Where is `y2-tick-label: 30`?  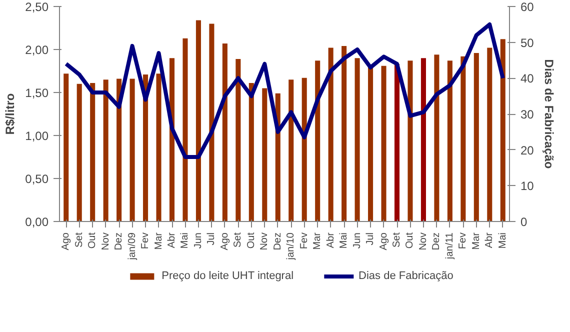 y2-tick-label: 30 is located at coordinates (527, 115).